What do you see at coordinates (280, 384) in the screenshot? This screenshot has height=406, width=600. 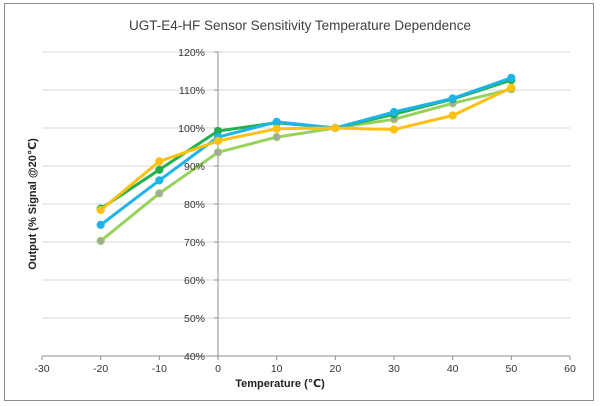 I see `x-axis-title: Temperature (℃)` at bounding box center [280, 384].